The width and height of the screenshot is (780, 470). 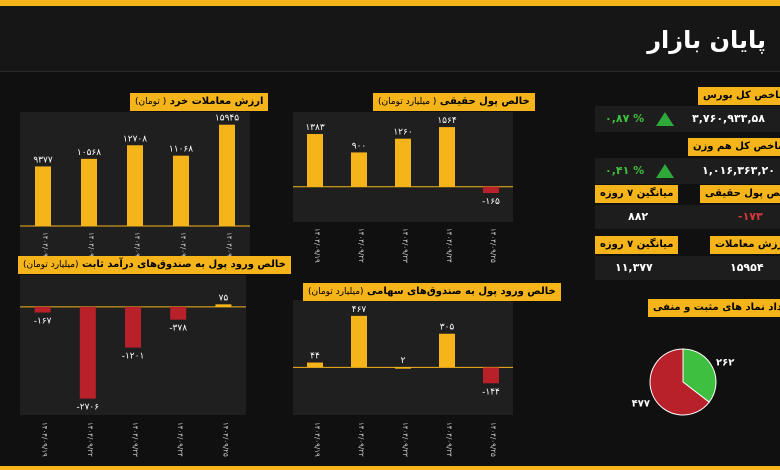 I want to click on real-money-unit: ( میلیارد تومان), so click(x=407, y=102).